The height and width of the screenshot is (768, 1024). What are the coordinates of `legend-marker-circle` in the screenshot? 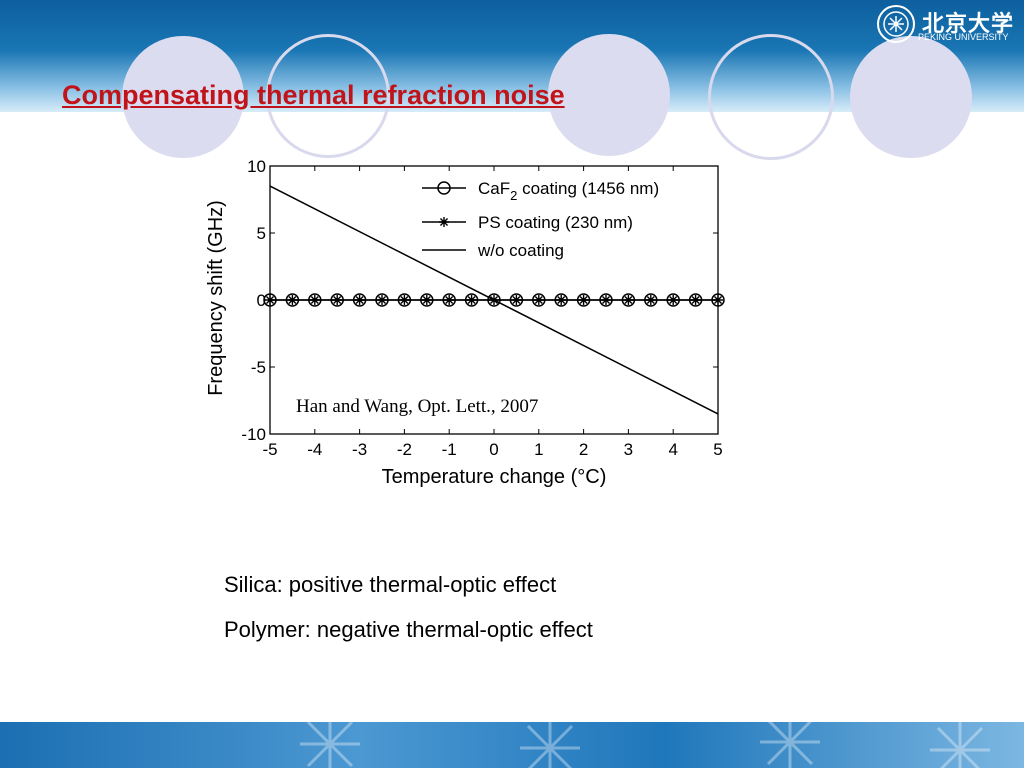 It's located at (444, 188).